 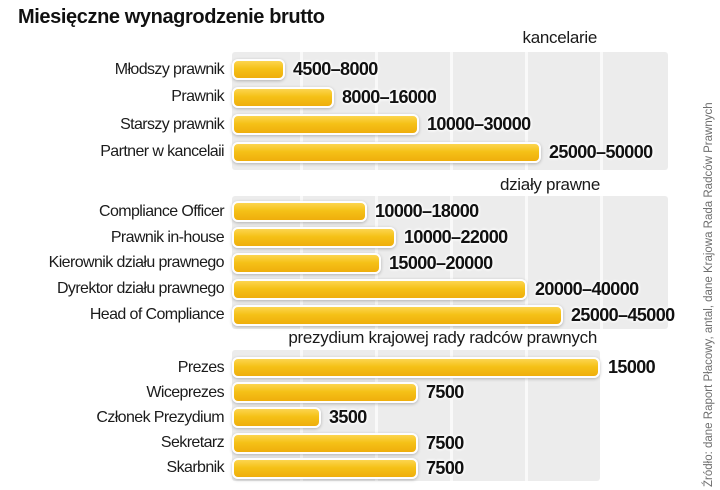 I want to click on bar-row: Prawnik in-house 10000–22000, so click(x=360, y=238).